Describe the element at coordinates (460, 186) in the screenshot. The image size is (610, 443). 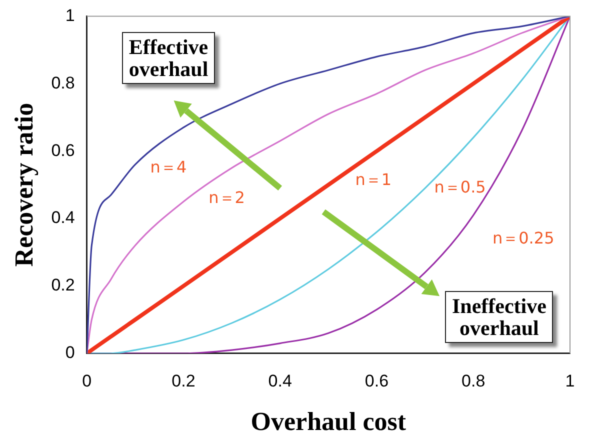
I see `series-label: n＝0.5` at that location.